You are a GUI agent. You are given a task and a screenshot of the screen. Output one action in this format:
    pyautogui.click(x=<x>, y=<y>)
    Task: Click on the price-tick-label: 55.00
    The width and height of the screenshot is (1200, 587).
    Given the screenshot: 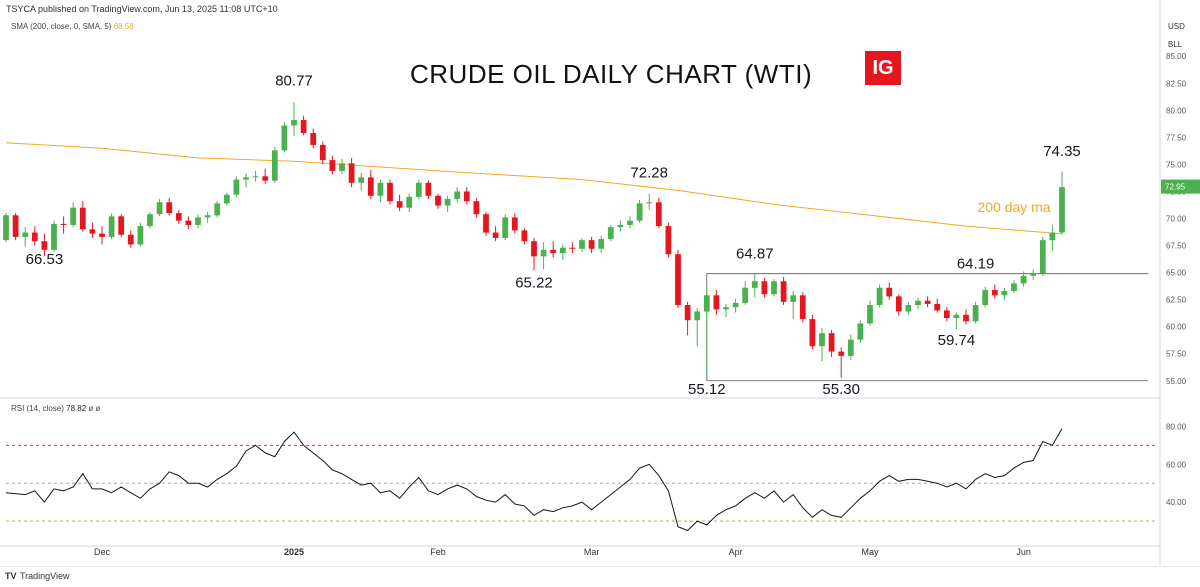 What is the action you would take?
    pyautogui.click(x=1176, y=381)
    